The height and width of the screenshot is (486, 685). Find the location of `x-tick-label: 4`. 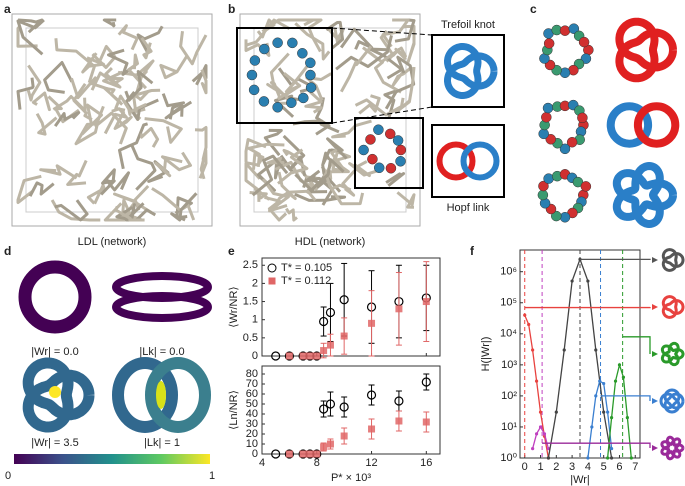

x-tick-label: 4 is located at coordinates (262, 463).